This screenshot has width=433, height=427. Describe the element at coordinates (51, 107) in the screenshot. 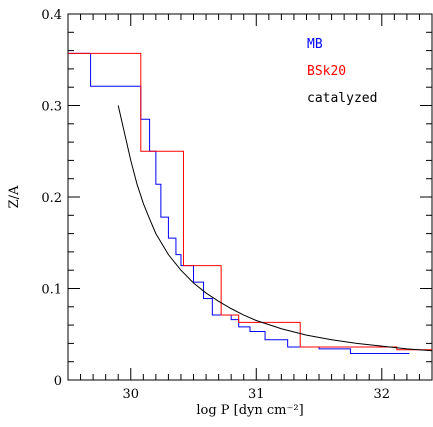

I see `y-tick-label: 0.3` at that location.